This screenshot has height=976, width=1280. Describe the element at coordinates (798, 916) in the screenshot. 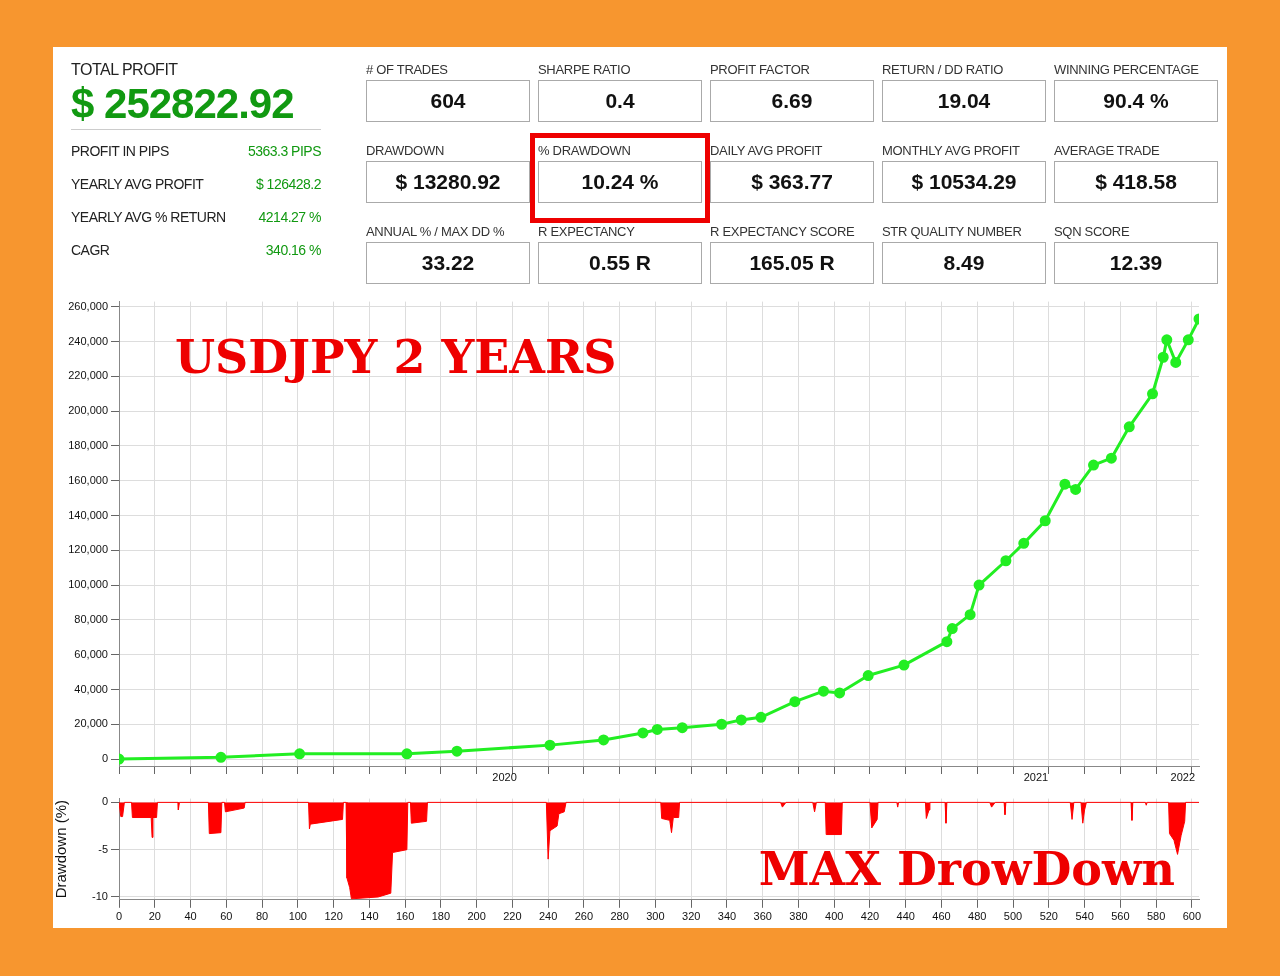

I see `x-tick-label: 380` at that location.